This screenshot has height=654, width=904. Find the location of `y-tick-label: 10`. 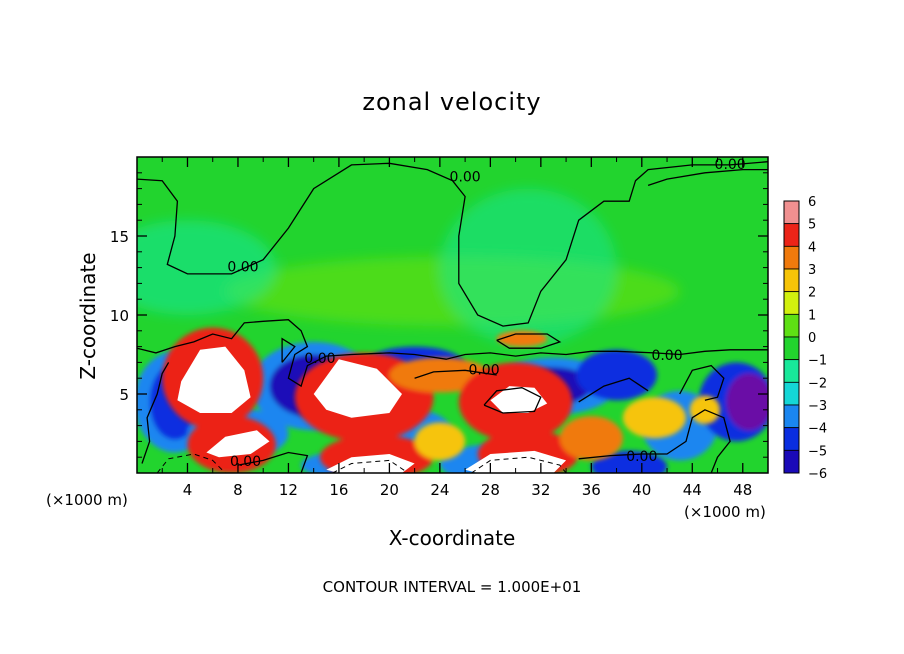

y-tick-label: 10 is located at coordinates (119, 316).